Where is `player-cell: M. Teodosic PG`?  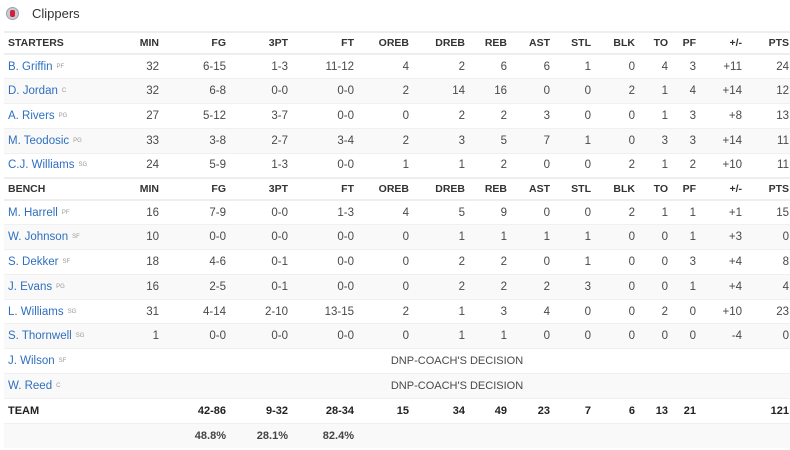
player-cell: M. Teodosic PG is located at coordinates (64, 141).